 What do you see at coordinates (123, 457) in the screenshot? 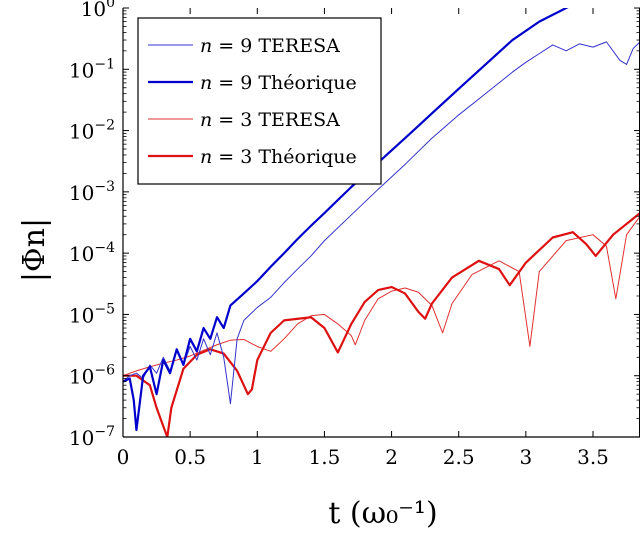
I see `x-tick-label: 0` at bounding box center [123, 457].